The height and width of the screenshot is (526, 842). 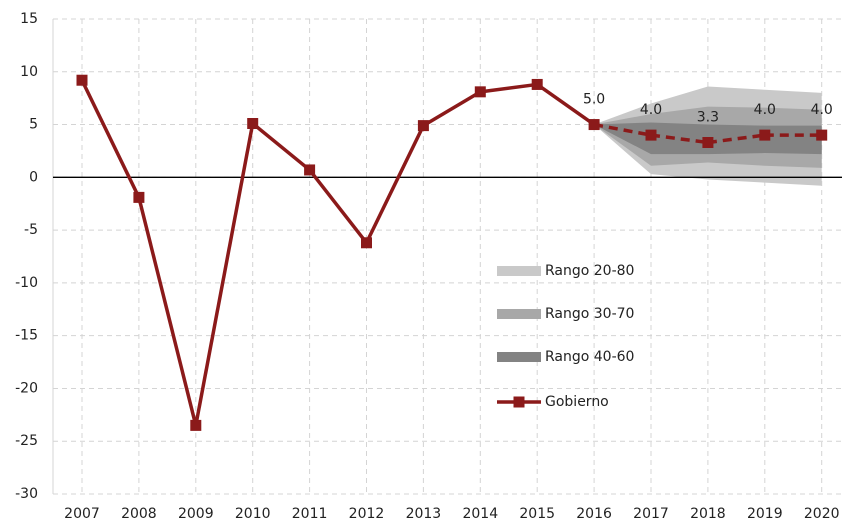 I want to click on y-tick-label: 10, so click(x=29, y=72).